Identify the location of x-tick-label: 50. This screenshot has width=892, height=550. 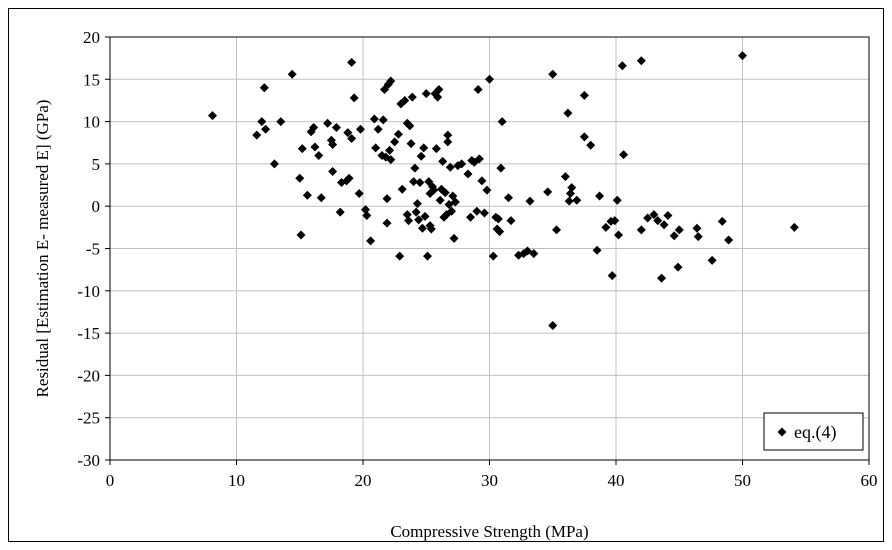
(742, 480).